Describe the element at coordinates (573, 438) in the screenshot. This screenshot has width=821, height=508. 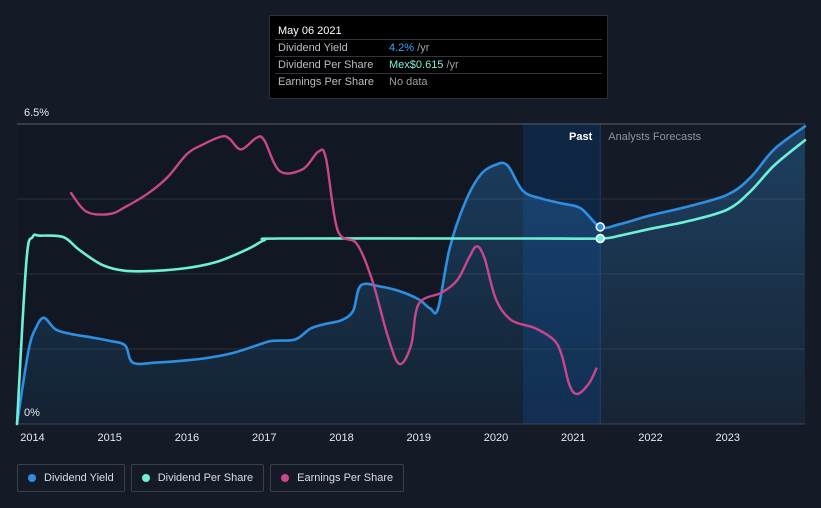
I see `x-tick-label: 2021` at that location.